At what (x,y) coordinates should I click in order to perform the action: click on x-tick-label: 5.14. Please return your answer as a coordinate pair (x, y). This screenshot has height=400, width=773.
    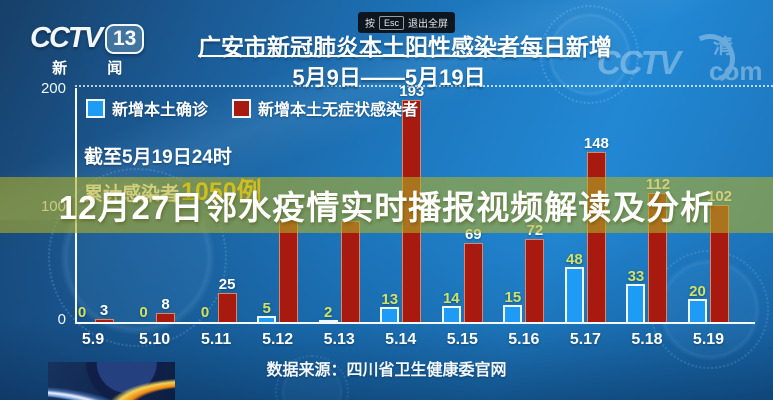
    Looking at the image, I should click on (401, 339).